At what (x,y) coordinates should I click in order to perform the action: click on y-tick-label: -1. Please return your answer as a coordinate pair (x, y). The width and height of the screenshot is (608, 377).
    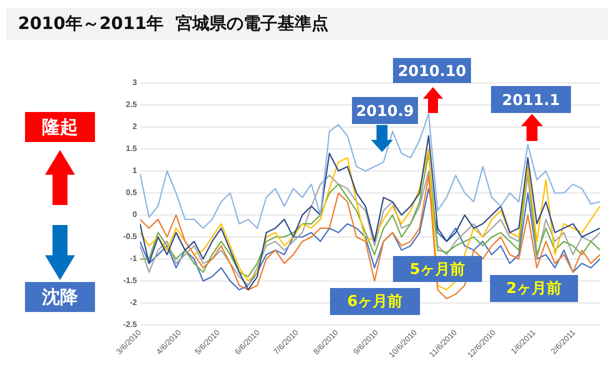
    Looking at the image, I should click on (134, 259).